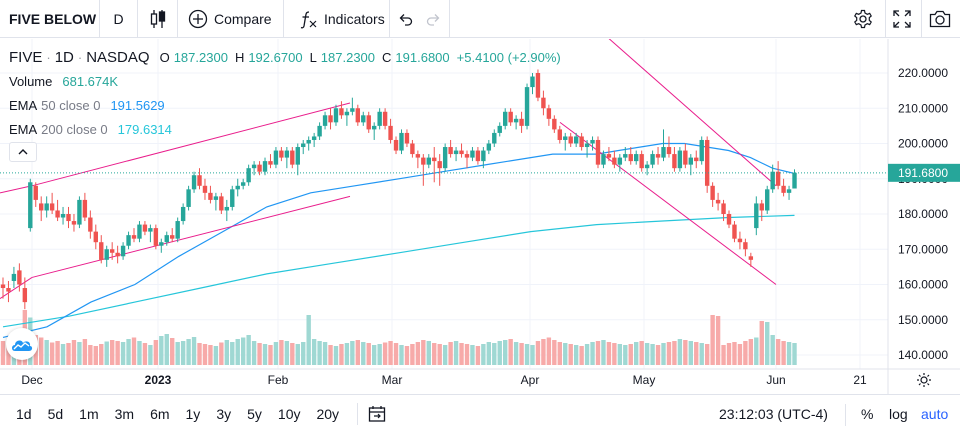 Image resolution: width=960 pixels, height=433 pixels. I want to click on screenshot-button, so click(940, 19).